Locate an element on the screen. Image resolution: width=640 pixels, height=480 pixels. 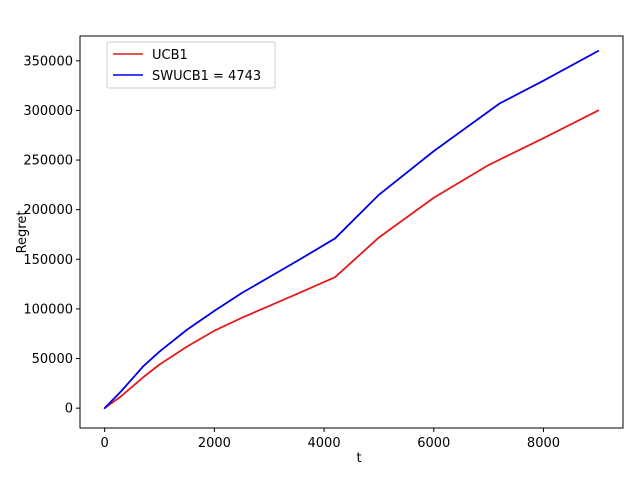
y-tick-label: 250000 is located at coordinates (48, 161).